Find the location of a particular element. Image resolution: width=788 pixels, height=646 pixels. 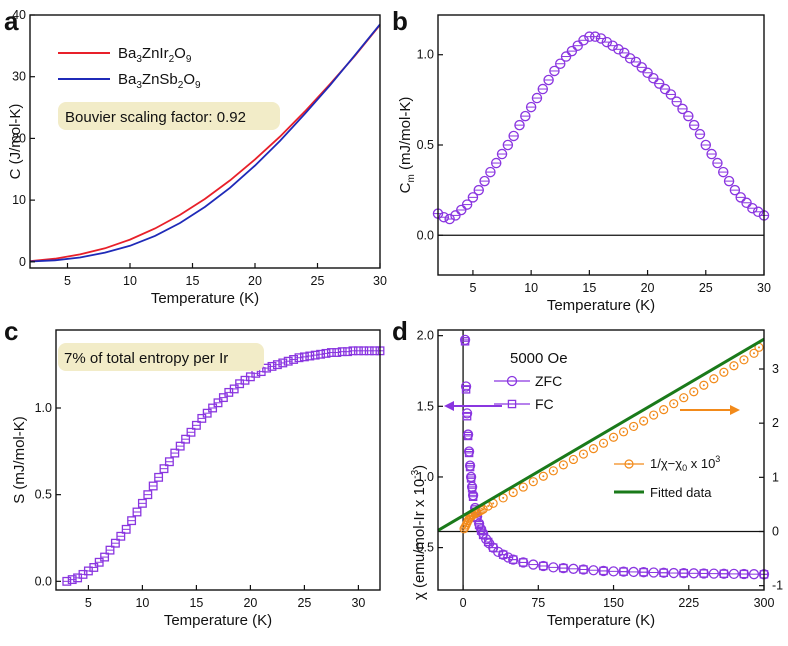

panel-b-ytick-label: 0.5 is located at coordinates (425, 145).